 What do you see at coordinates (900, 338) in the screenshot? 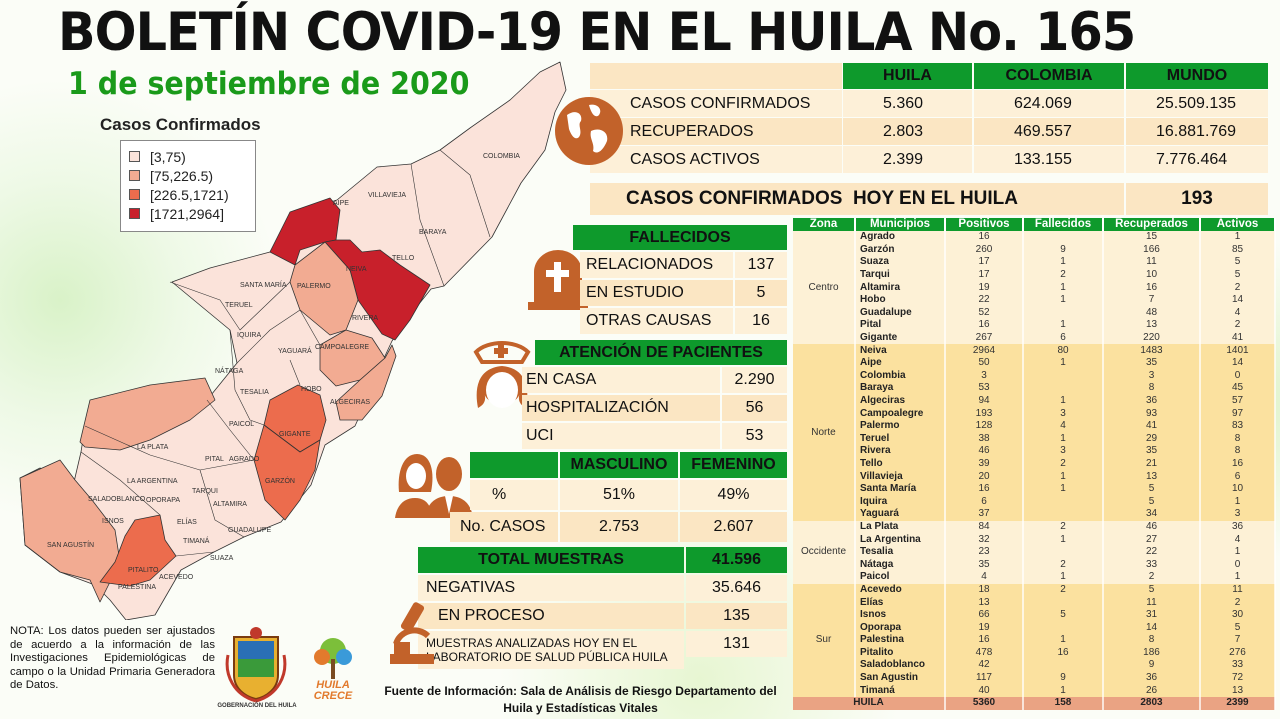
I see `municipio-name: Gigante` at bounding box center [900, 338].